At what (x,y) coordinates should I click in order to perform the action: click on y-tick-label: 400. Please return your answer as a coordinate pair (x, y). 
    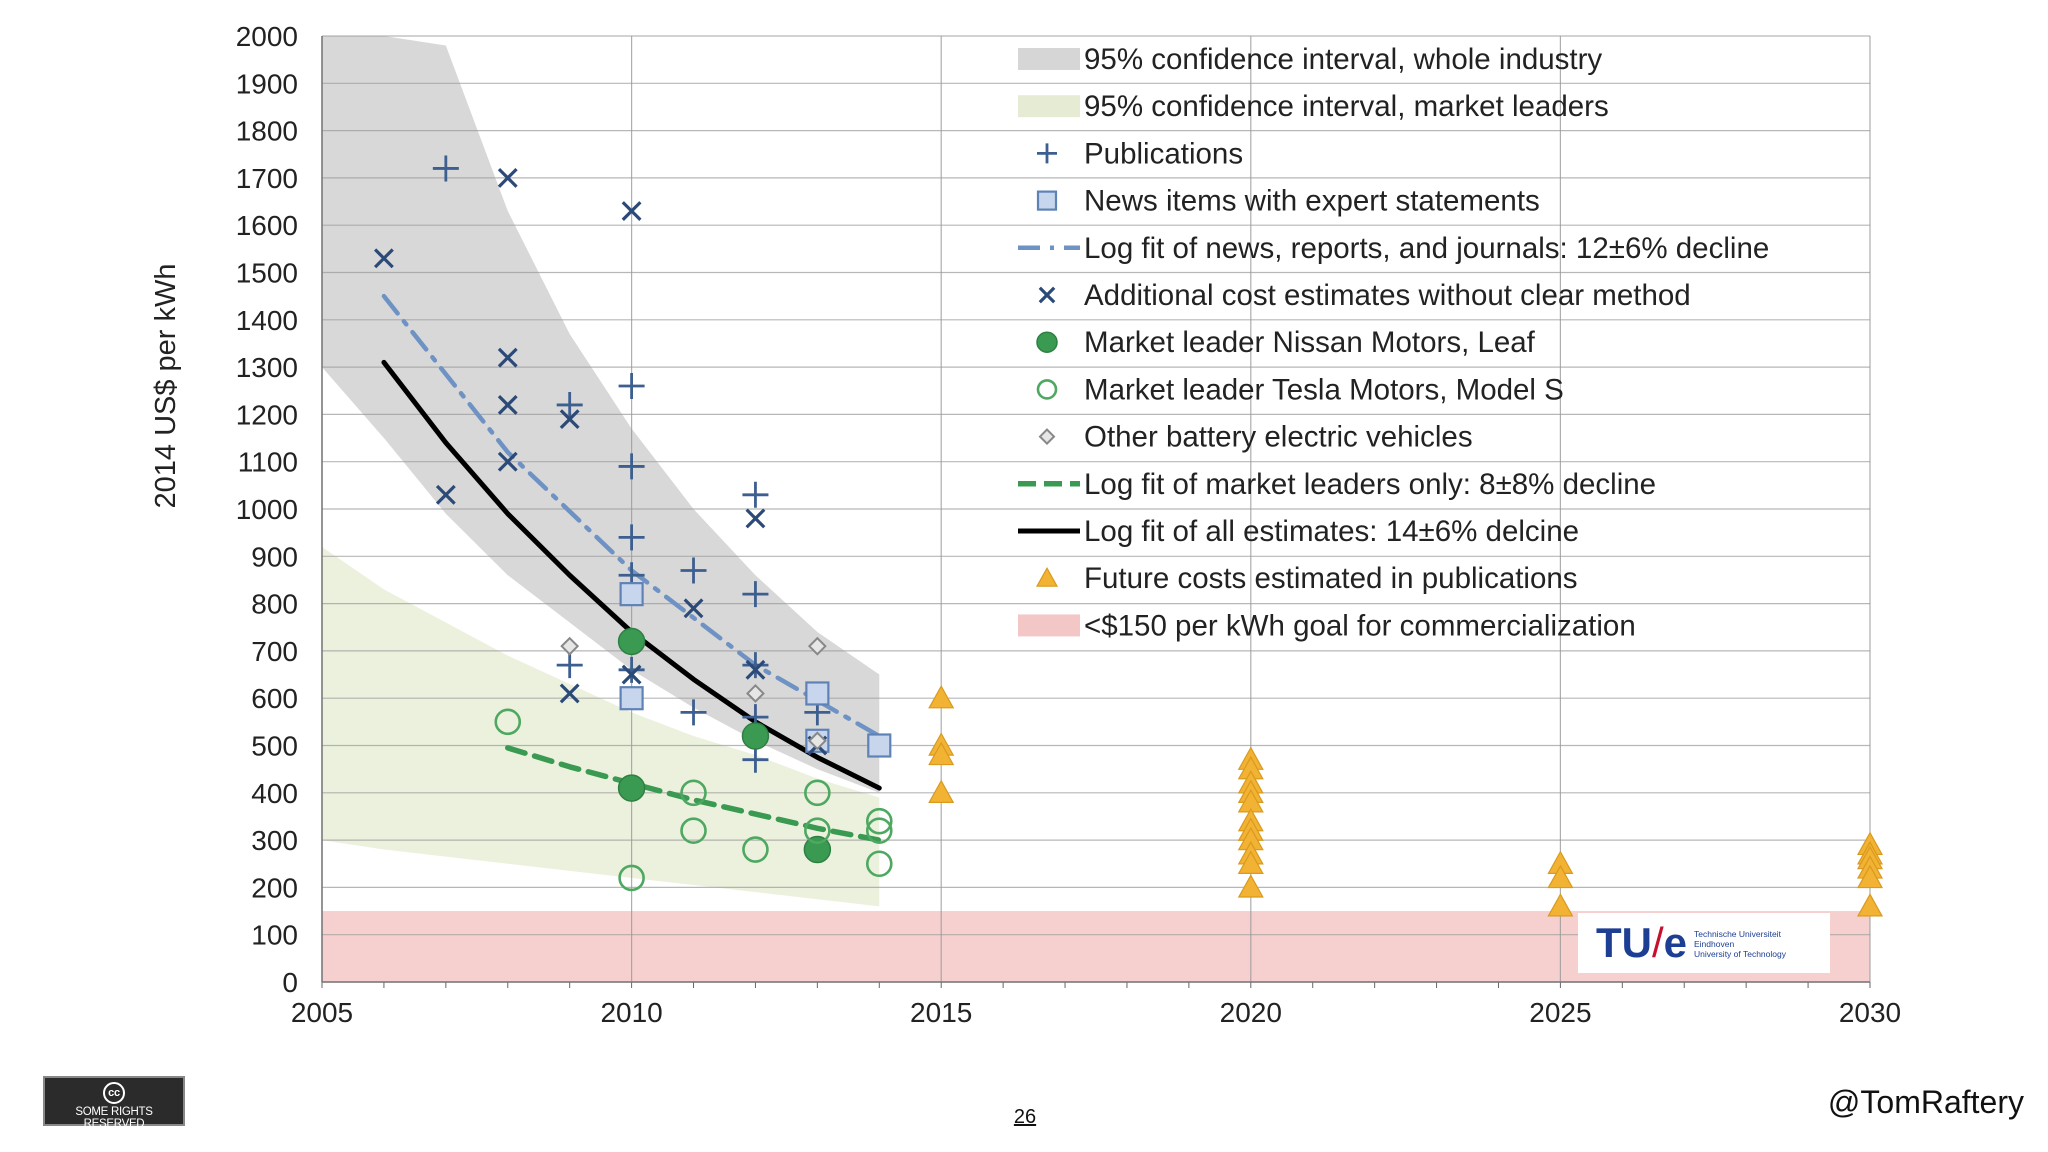
    Looking at the image, I should click on (274, 793).